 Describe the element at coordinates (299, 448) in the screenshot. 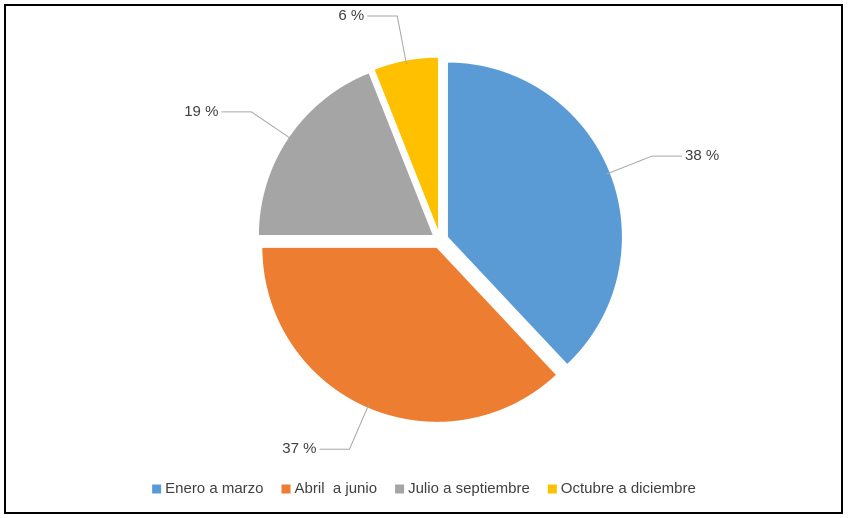

I see `data-label: 37 %` at that location.